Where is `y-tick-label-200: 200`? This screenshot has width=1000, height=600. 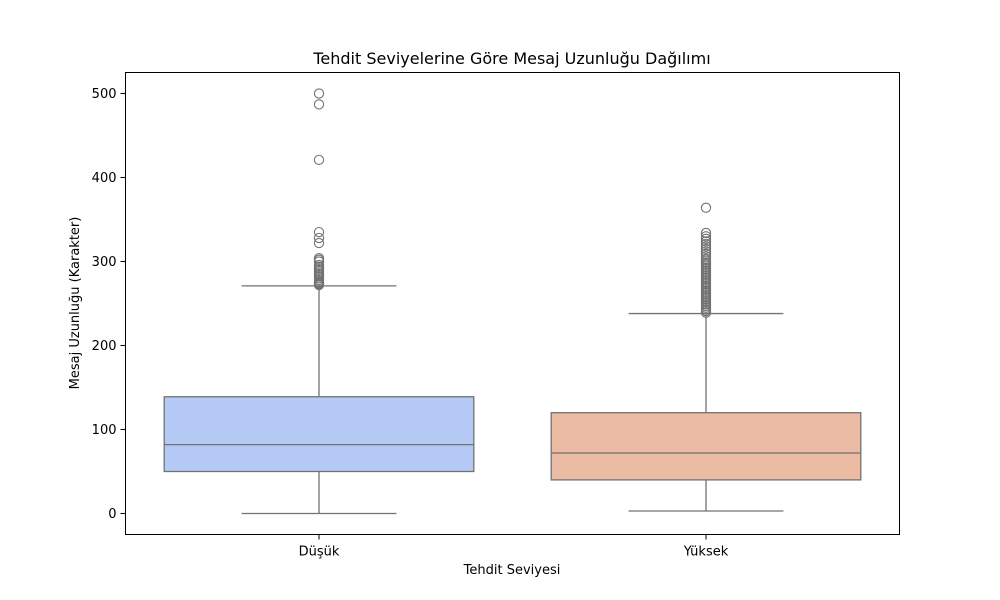
y-tick-label-200: 200 is located at coordinates (104, 346).